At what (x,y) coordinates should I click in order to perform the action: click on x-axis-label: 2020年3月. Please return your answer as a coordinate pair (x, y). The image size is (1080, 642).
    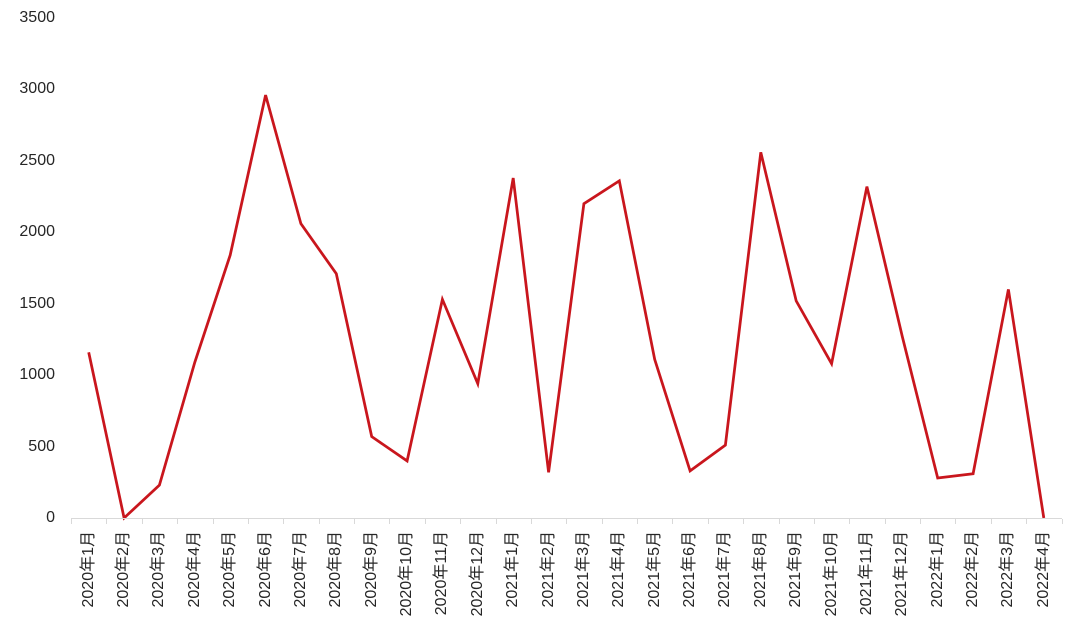
    Looking at the image, I should click on (159, 569).